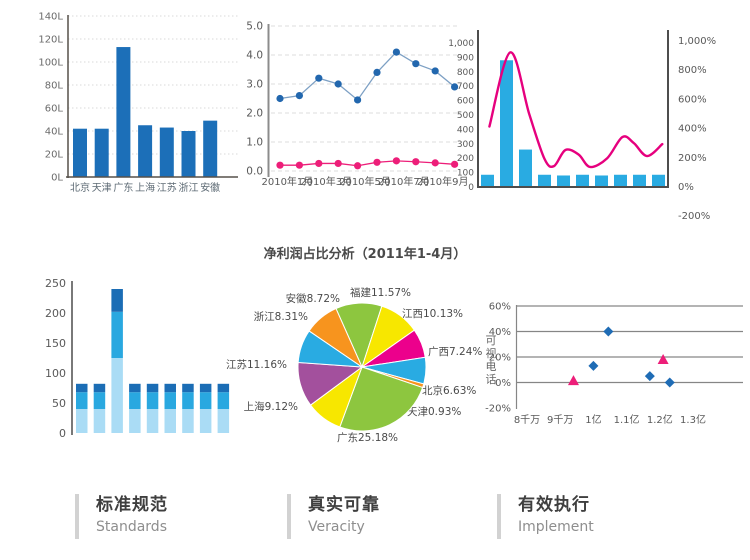 Image resolution: width=750 pixels, height=560 pixels. Describe the element at coordinates (59, 403) in the screenshot. I see `y-tick-label: 50` at that location.